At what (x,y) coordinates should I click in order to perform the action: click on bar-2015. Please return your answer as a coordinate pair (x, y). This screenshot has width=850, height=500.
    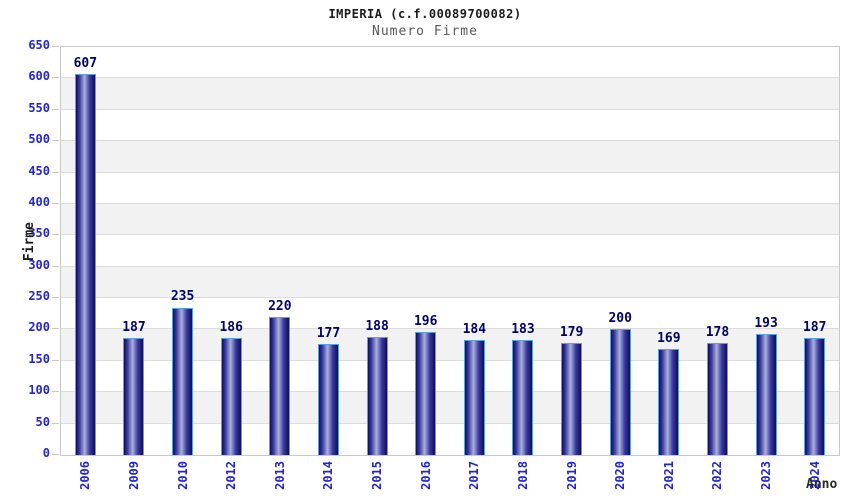
    Looking at the image, I should click on (377, 396).